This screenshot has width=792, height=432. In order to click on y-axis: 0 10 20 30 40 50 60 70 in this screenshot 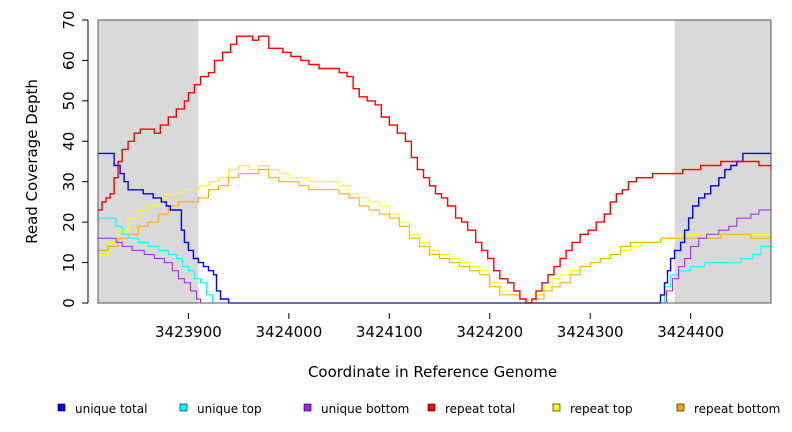, I will do `click(74, 159)`.